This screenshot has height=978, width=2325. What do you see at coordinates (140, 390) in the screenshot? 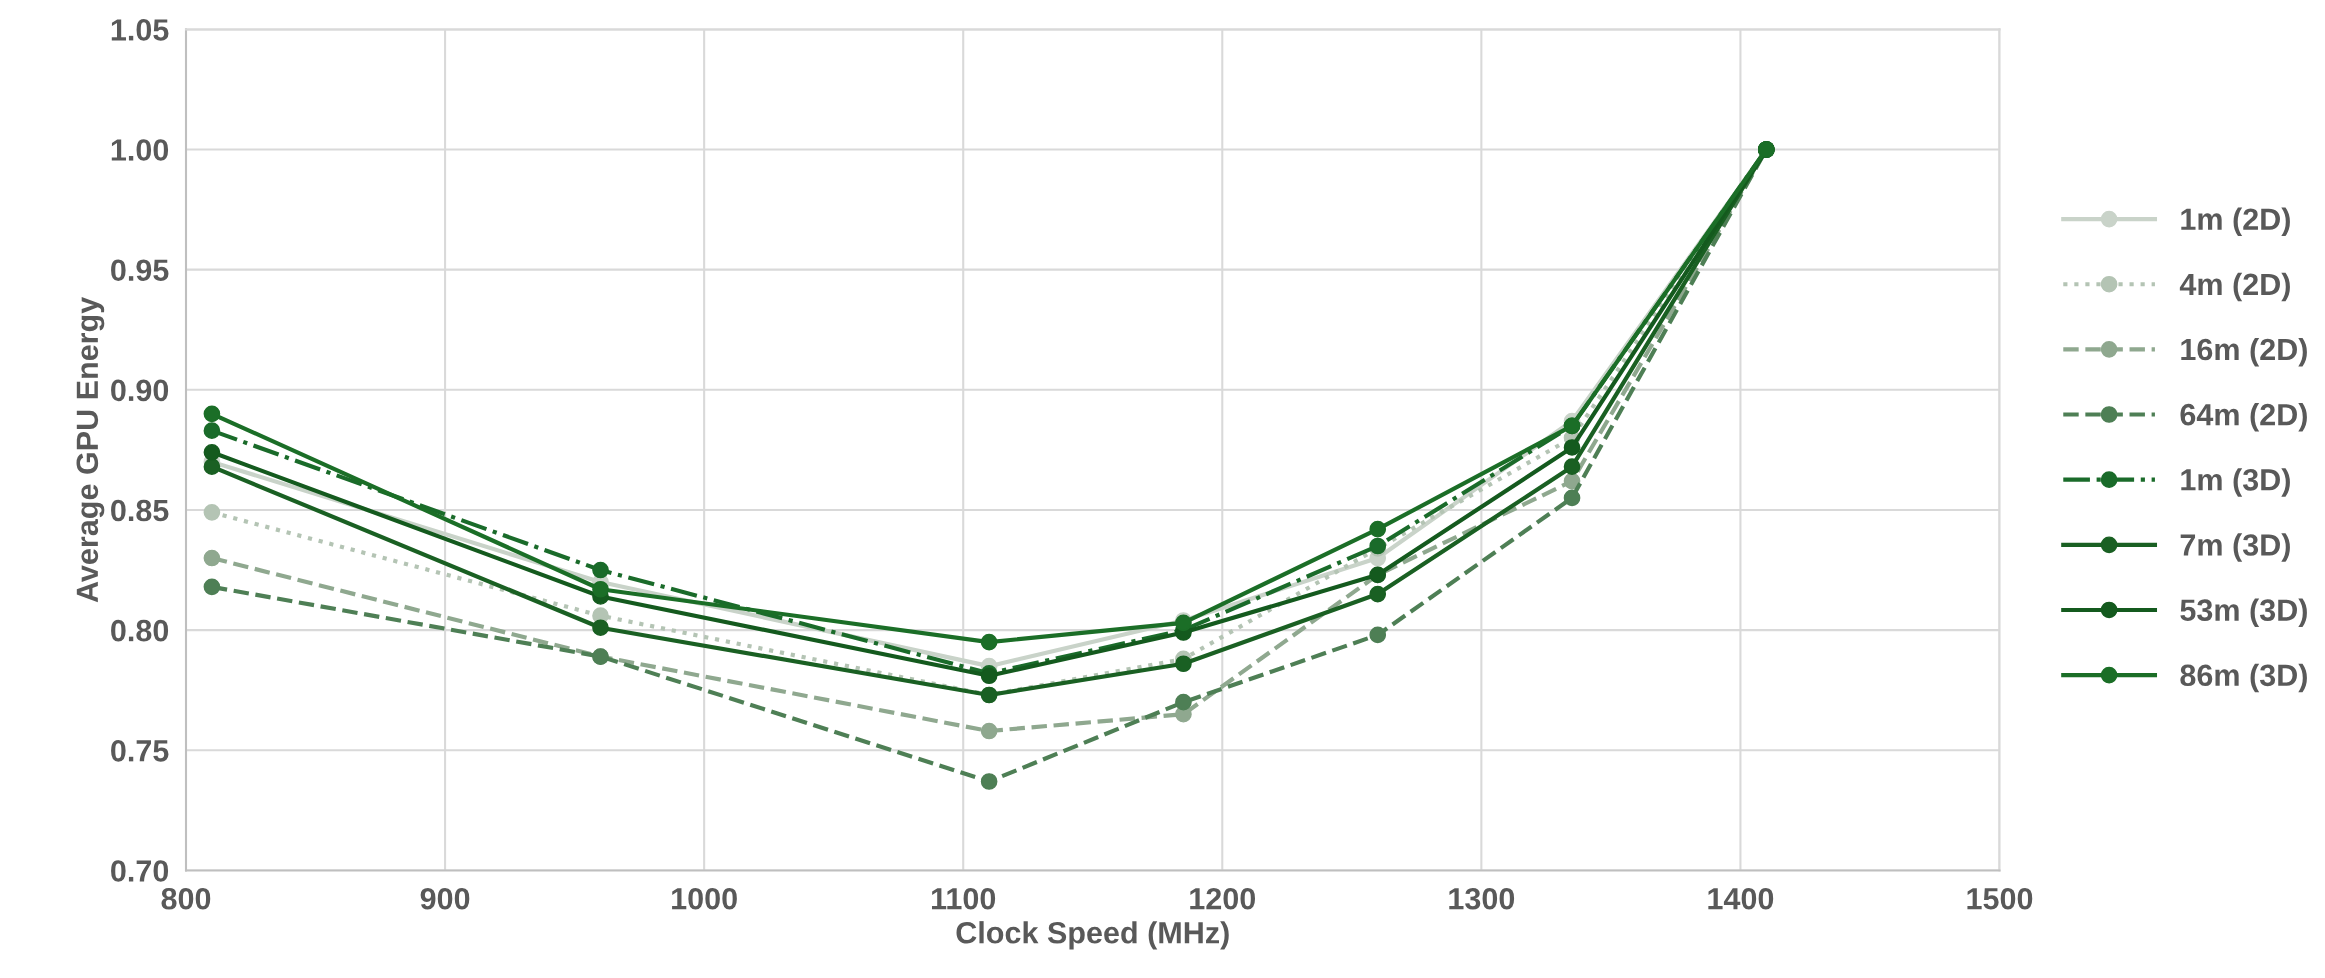
I see `y-tick-label: 0.90` at bounding box center [140, 390].